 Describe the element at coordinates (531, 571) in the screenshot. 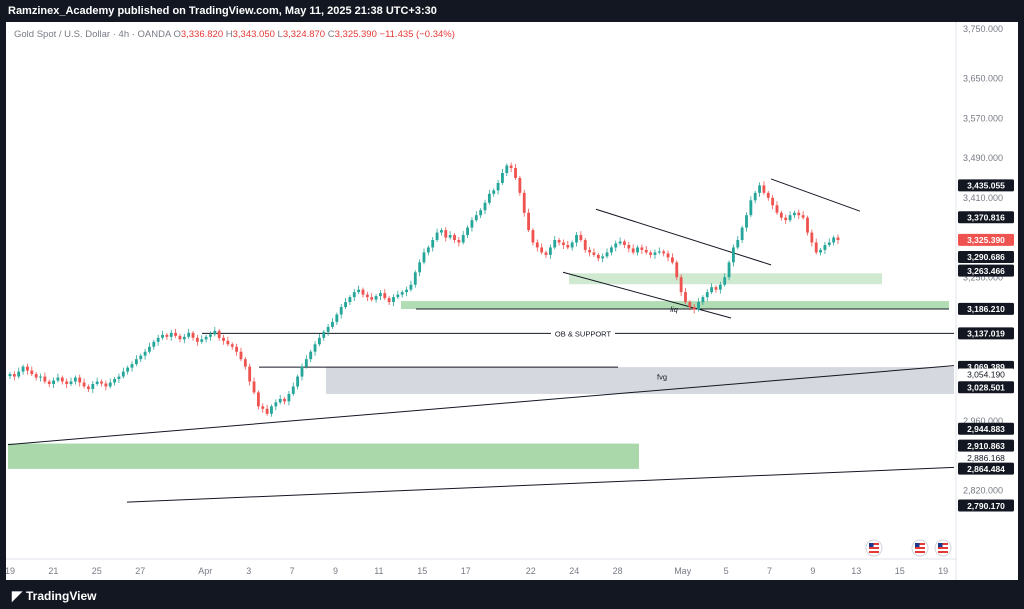

I see `time-axis-tick-label: 22` at that location.